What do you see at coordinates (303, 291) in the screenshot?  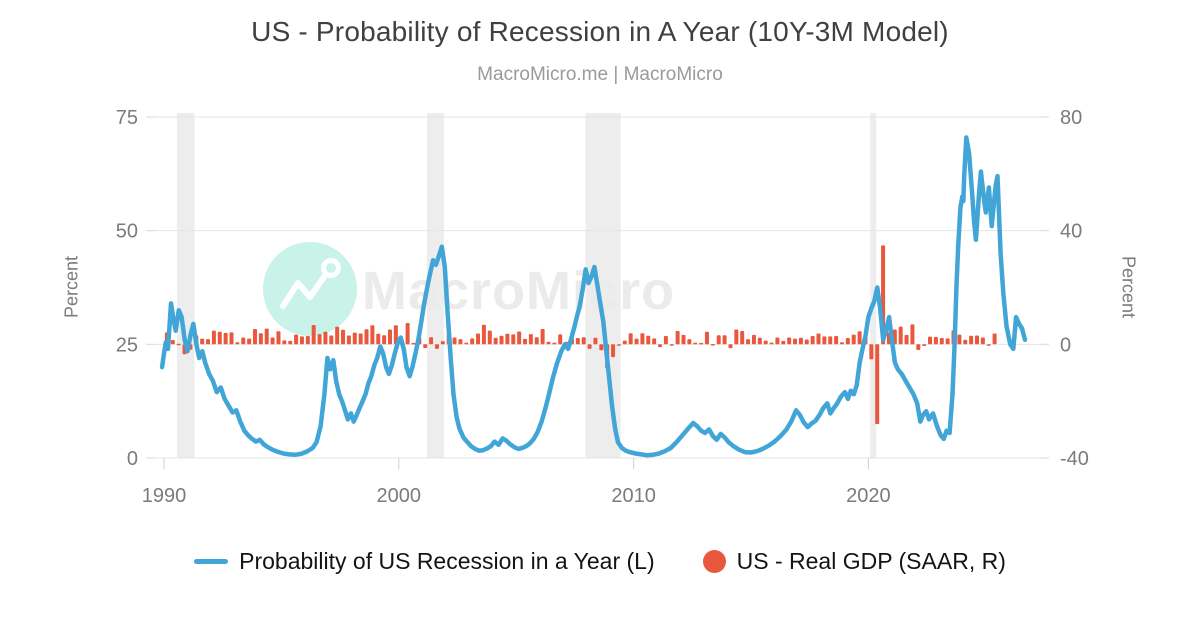 I see `watermark-chart-line-icon` at bounding box center [303, 291].